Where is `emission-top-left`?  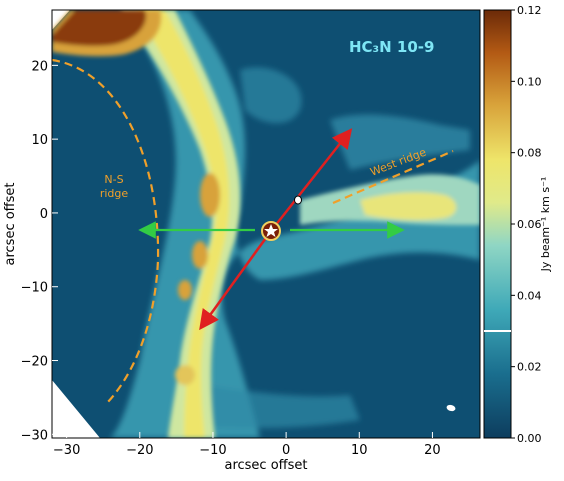 emission-top-left is located at coordinates (106, 33).